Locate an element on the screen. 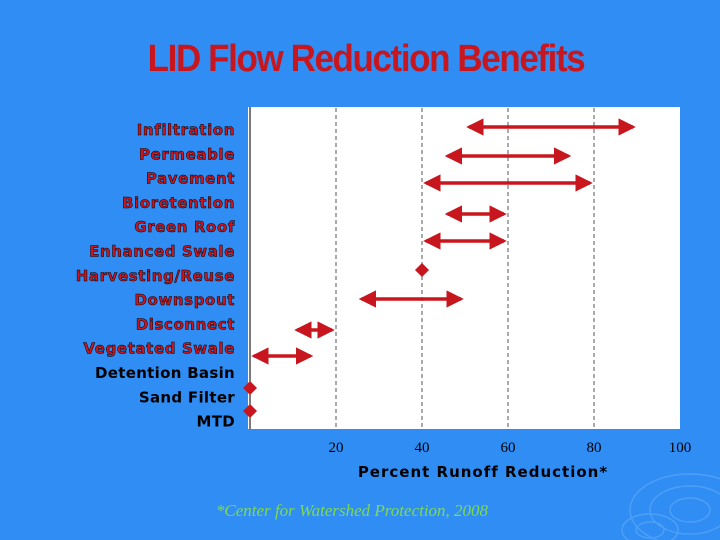  x-axis-ticks: 20 40 60 80 100 is located at coordinates (510, 448).